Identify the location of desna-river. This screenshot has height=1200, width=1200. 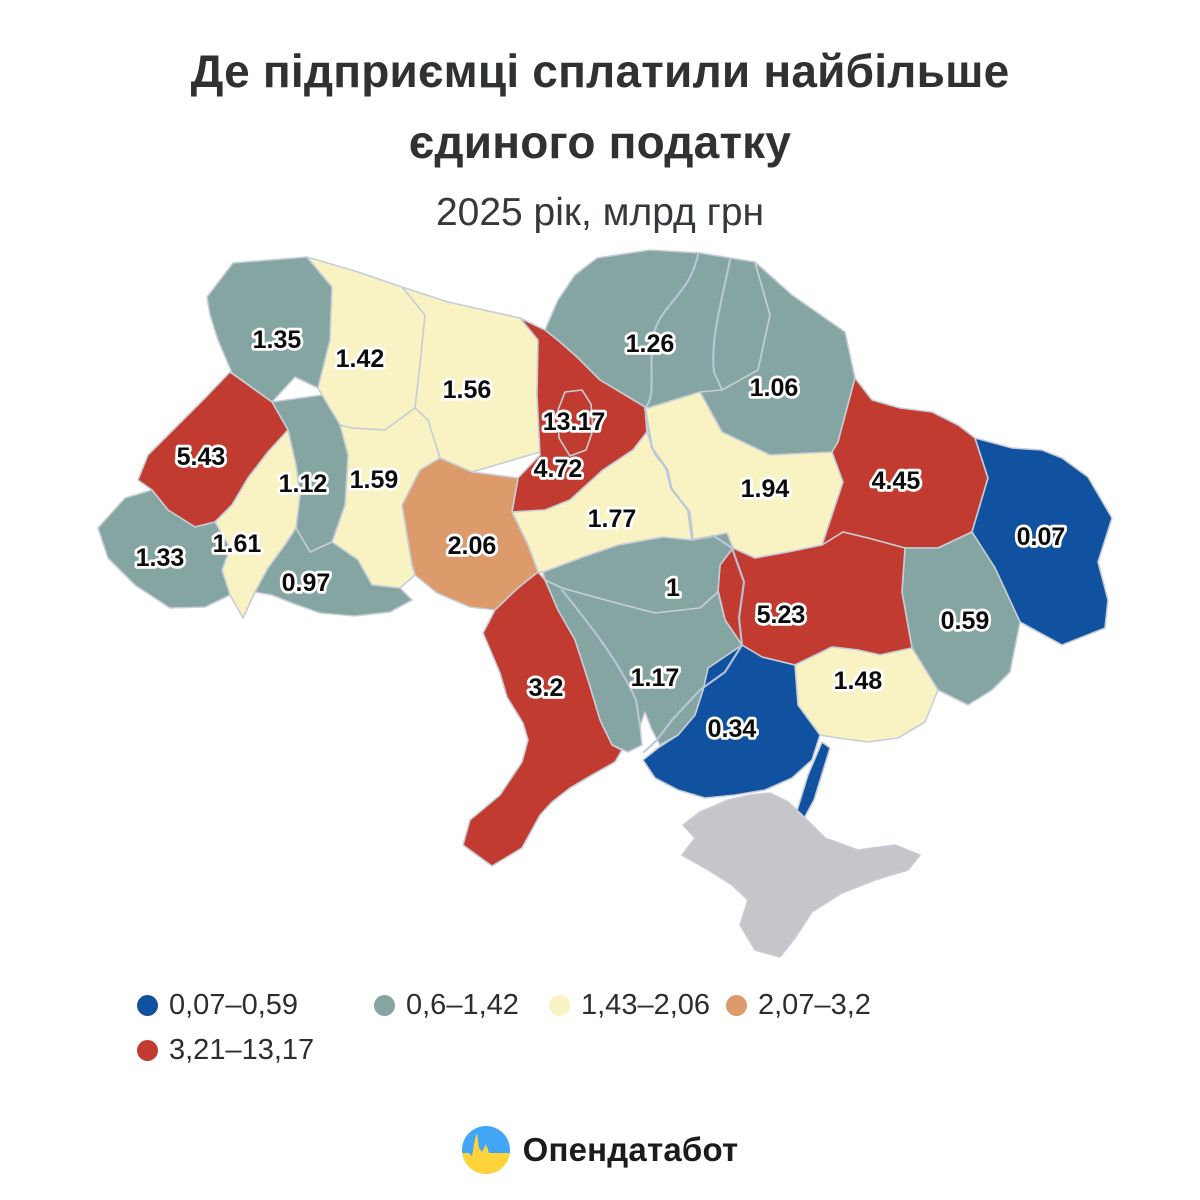
(672, 331).